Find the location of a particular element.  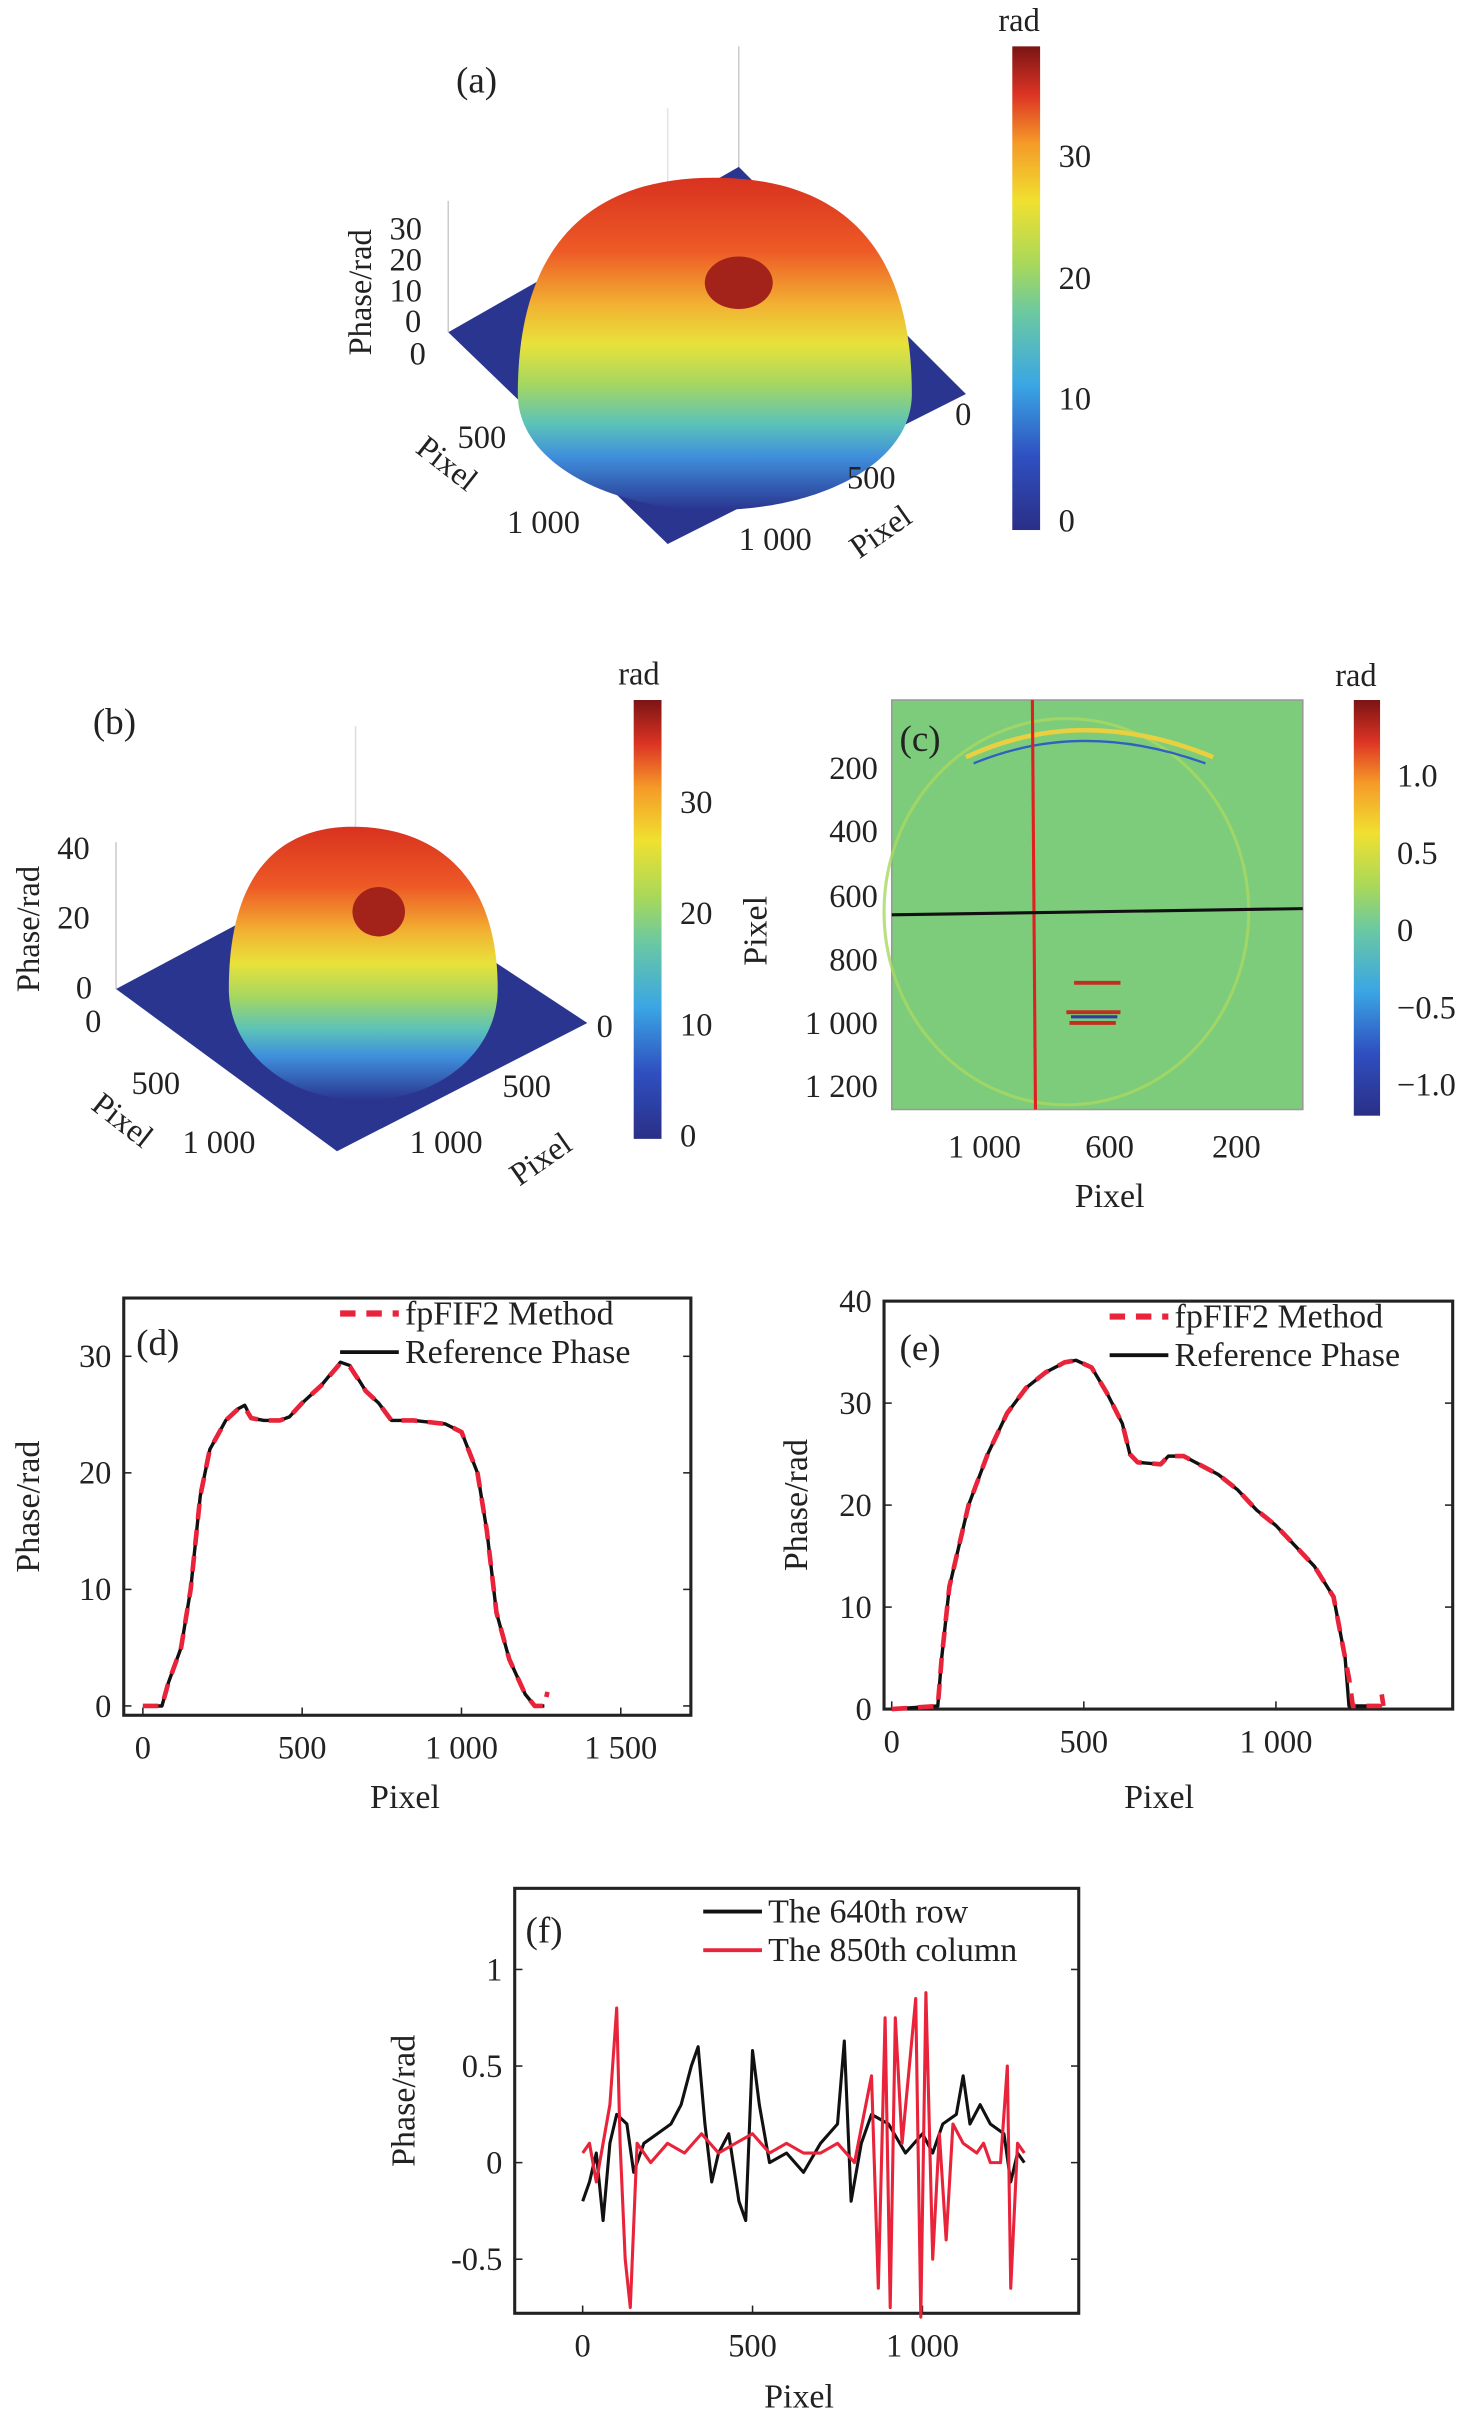

x-tick: 500 is located at coordinates (482, 438).